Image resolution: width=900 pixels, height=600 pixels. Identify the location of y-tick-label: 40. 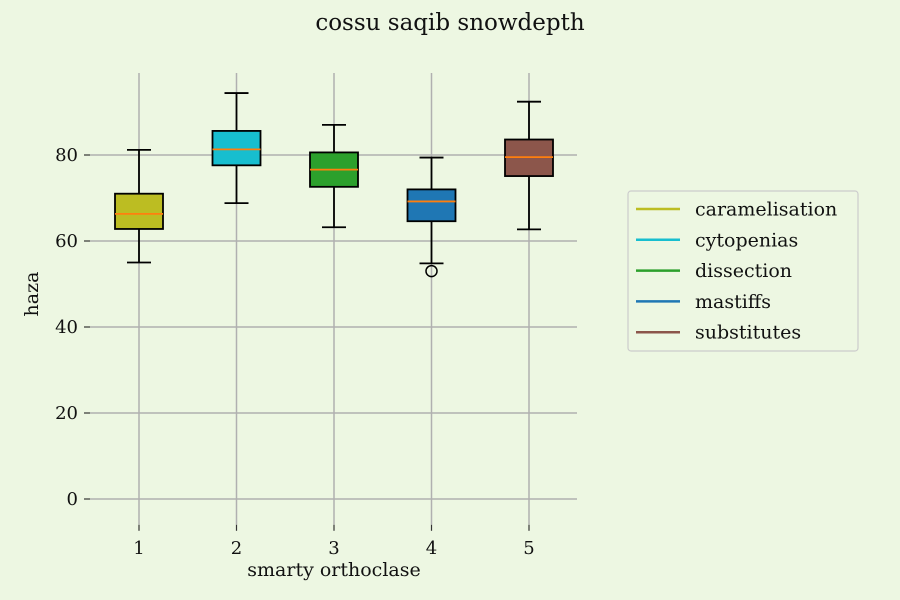
(66, 327).